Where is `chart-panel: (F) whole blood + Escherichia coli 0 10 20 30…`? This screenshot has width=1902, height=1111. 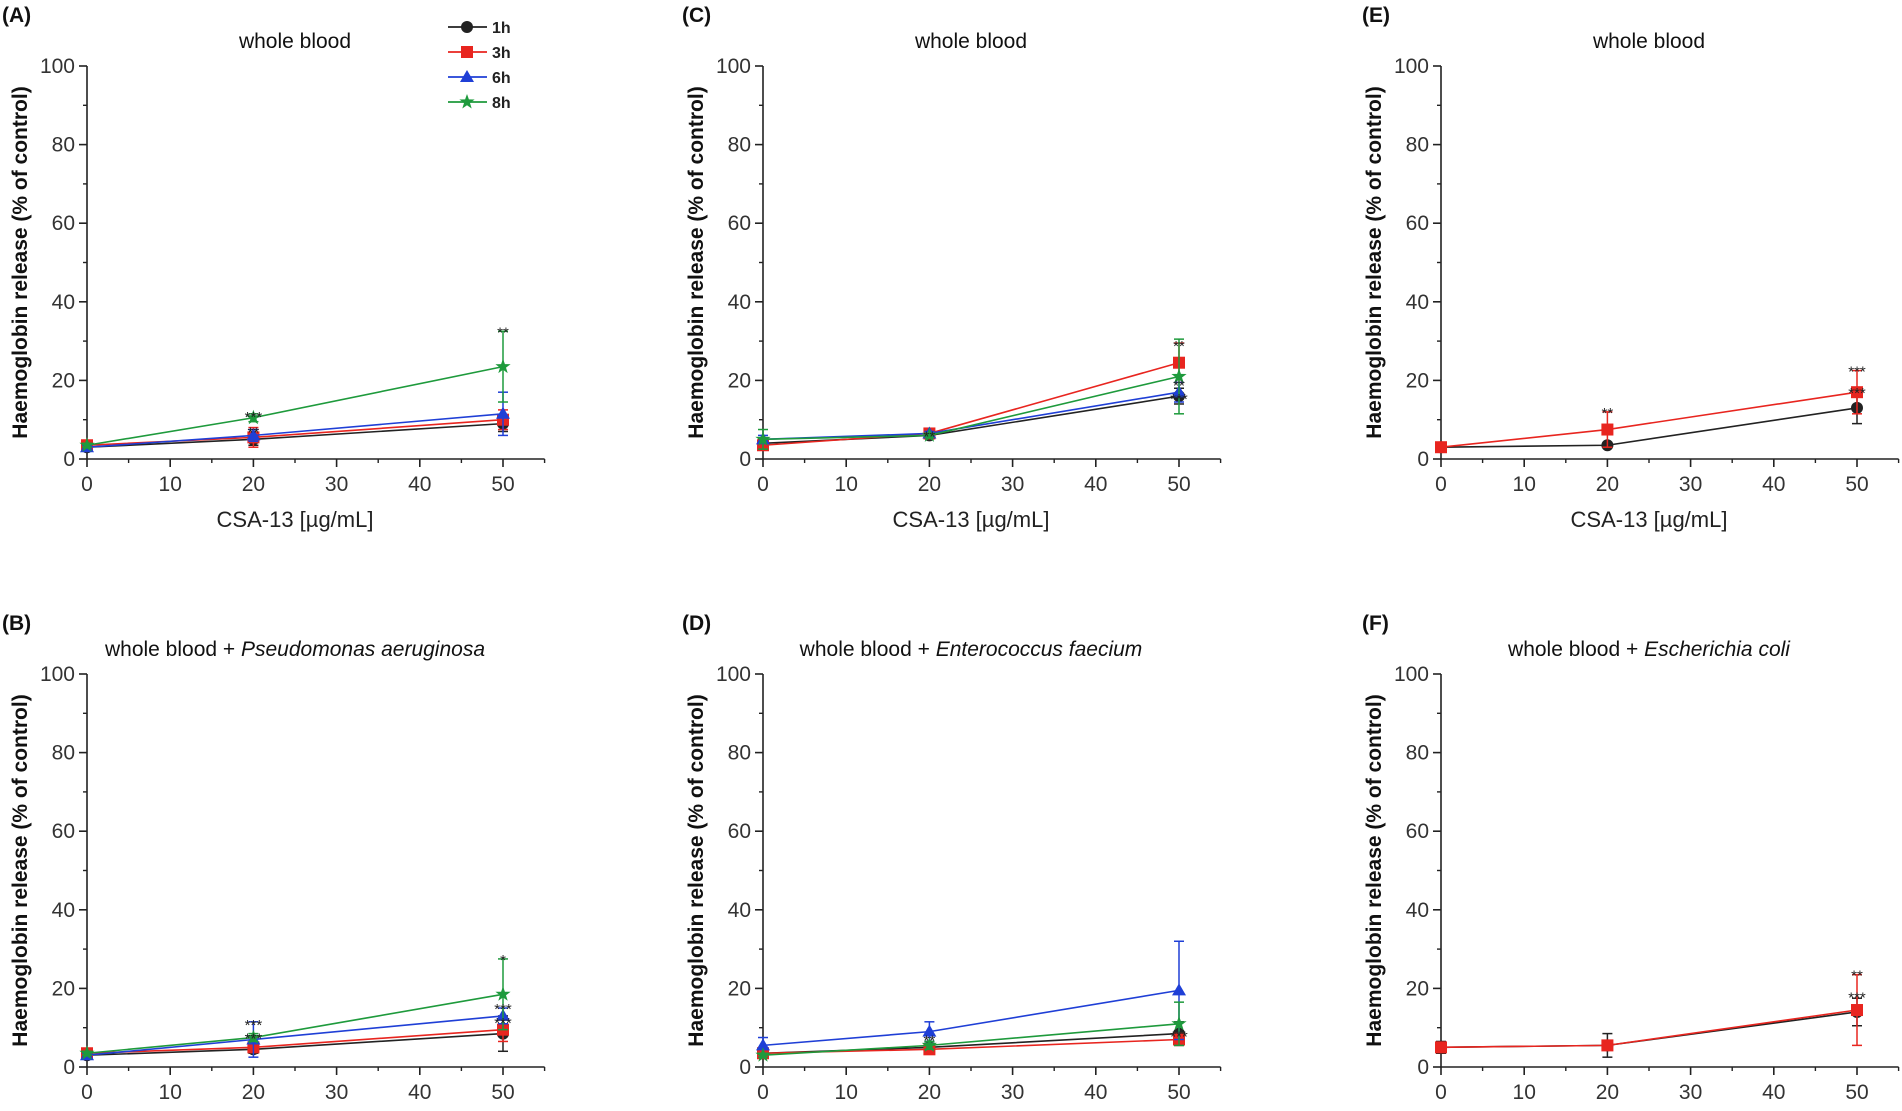 chart-panel: (F) whole blood + Escherichia coli 0 10 20 30… is located at coordinates (1631, 858).